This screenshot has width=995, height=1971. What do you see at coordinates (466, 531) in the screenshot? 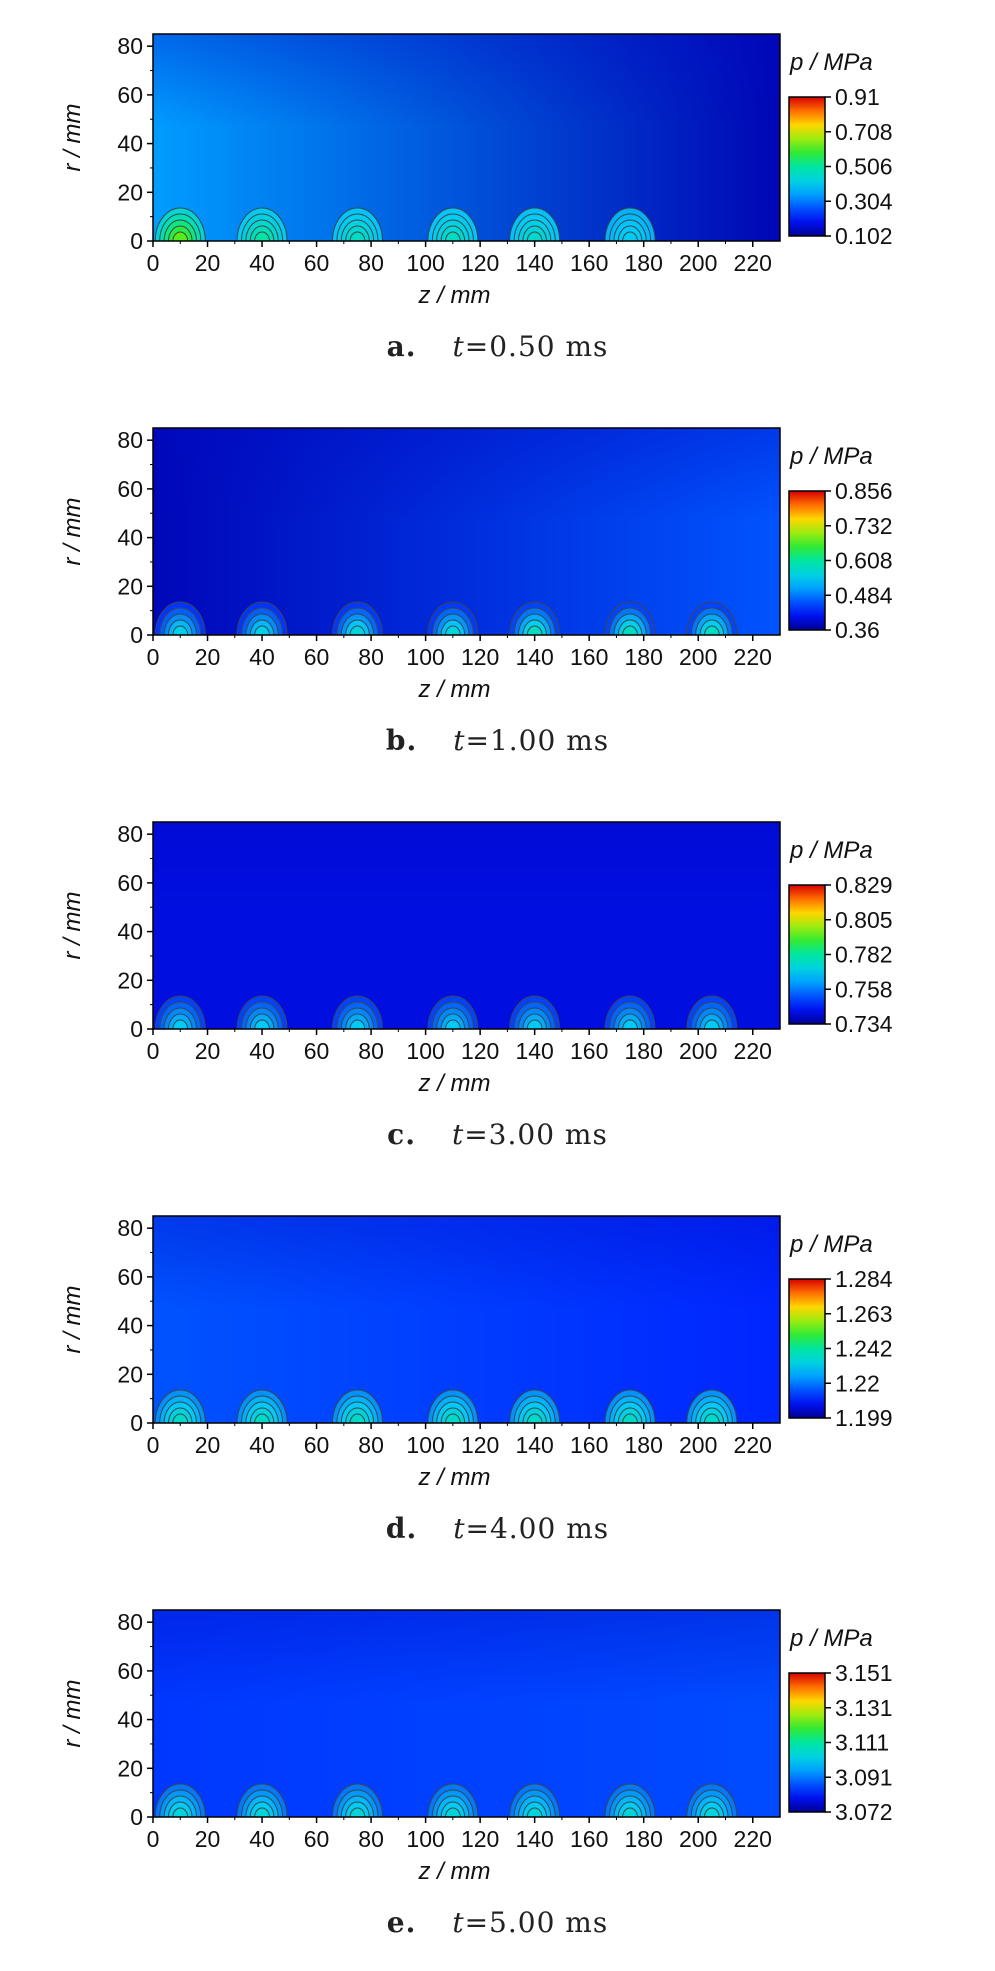
I see `plot-frame` at bounding box center [466, 531].